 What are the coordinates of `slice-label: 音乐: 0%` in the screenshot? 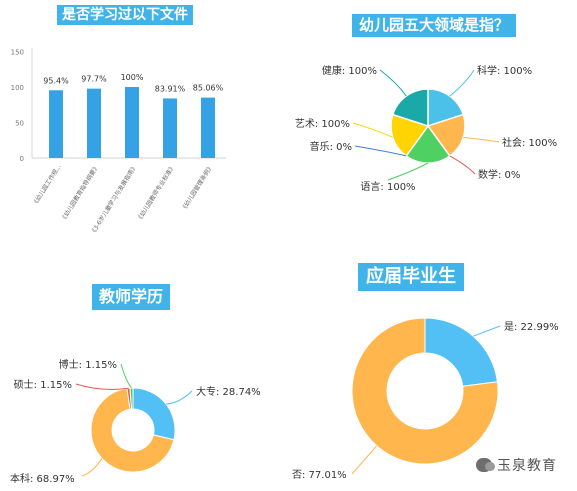 It's located at (331, 146).